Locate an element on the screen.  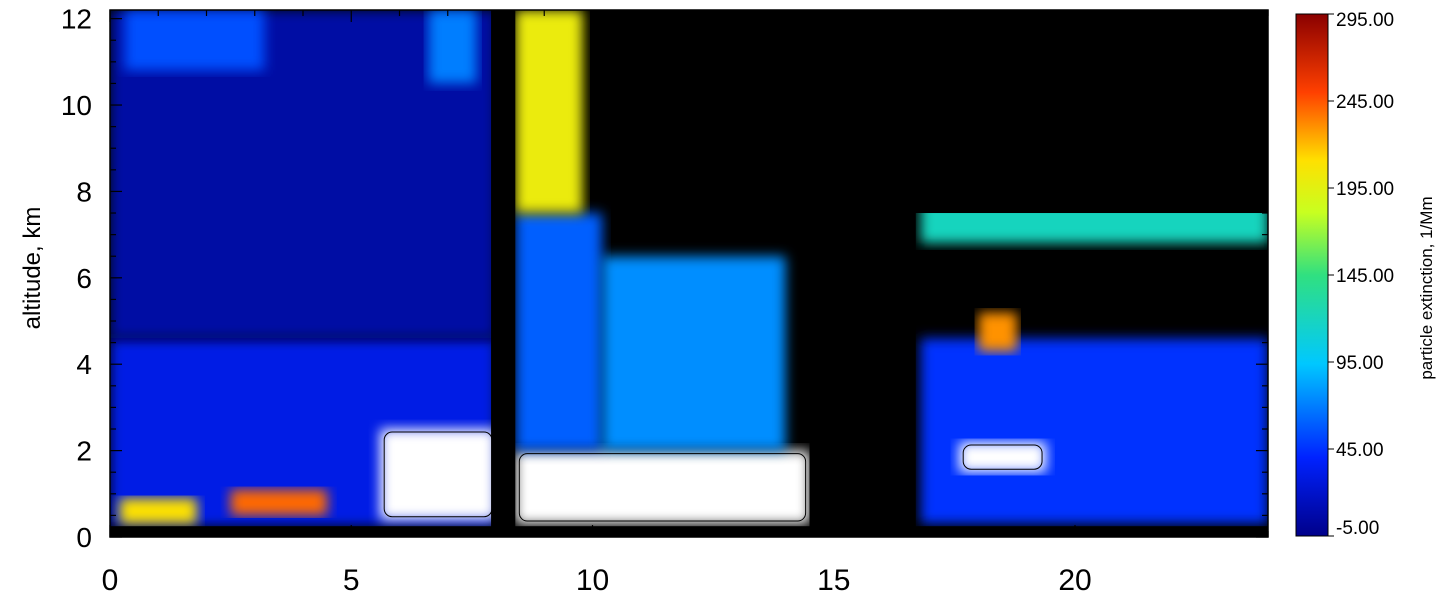
x-tick-label: 10 is located at coordinates (592, 580).